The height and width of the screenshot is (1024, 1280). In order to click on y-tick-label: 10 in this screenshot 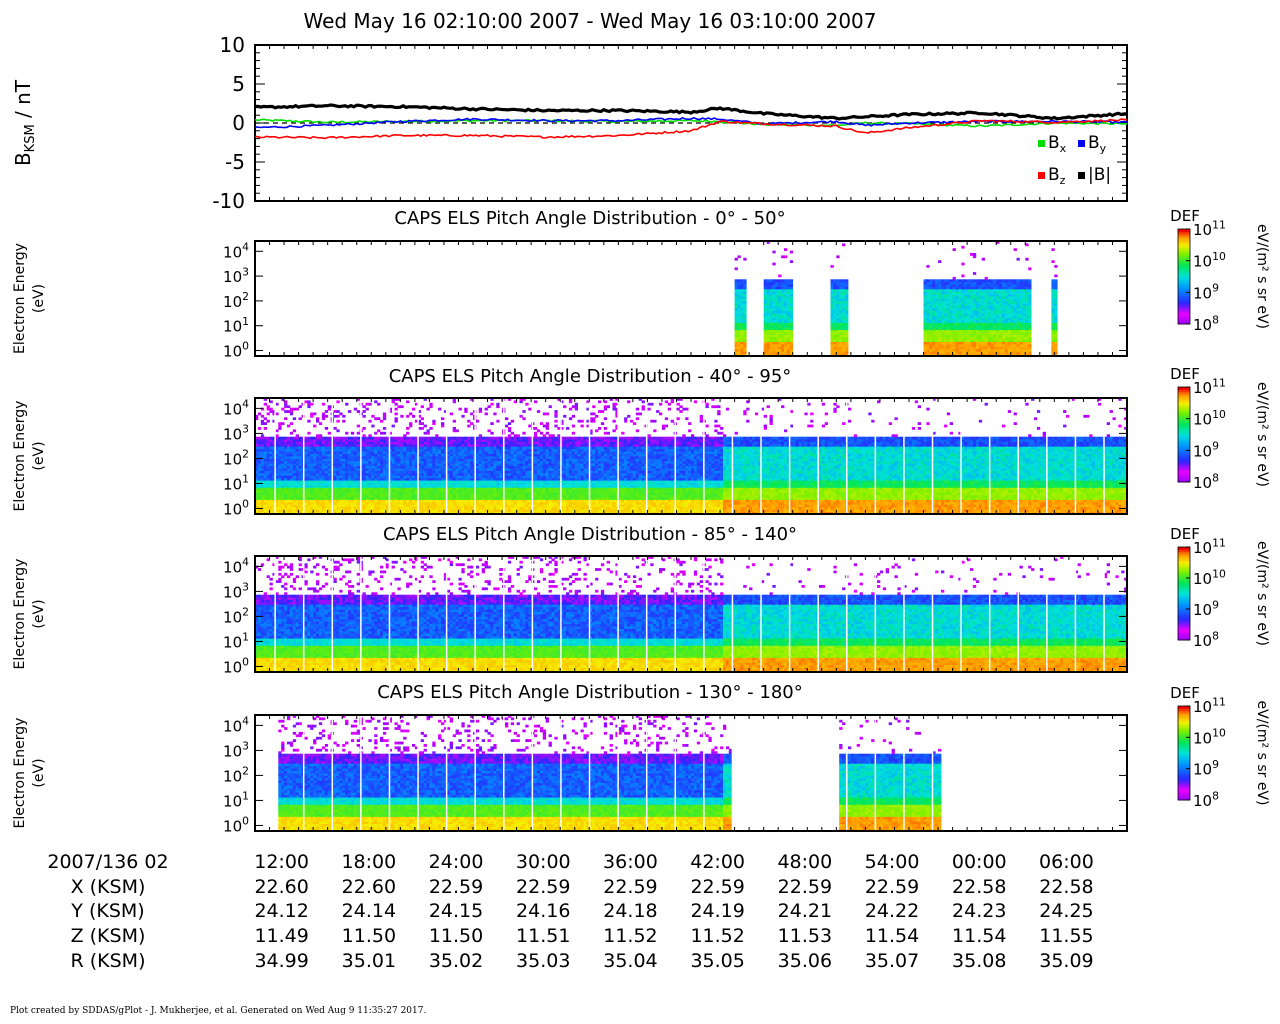, I will do `click(232, 45)`.